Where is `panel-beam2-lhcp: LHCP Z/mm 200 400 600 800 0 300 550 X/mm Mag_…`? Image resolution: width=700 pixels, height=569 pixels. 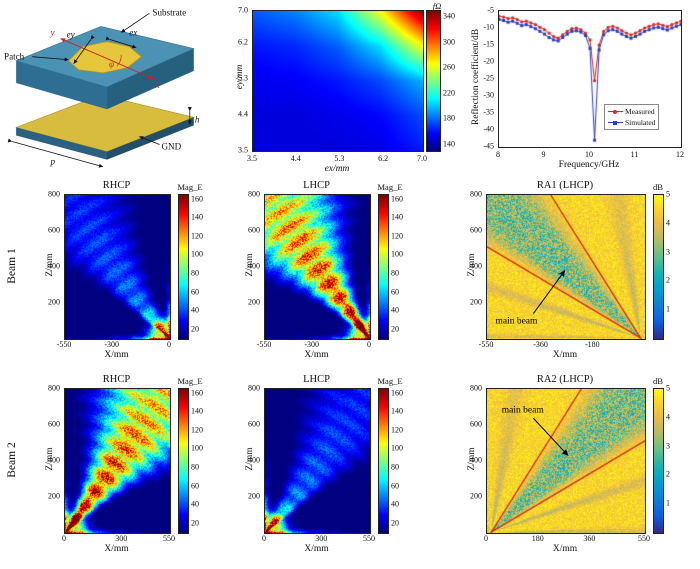
panel-beam2-lhcp: LHCP Z/mm 200 400 600 800 0 300 550 X/mm Mag_… is located at coordinates (336, 470).